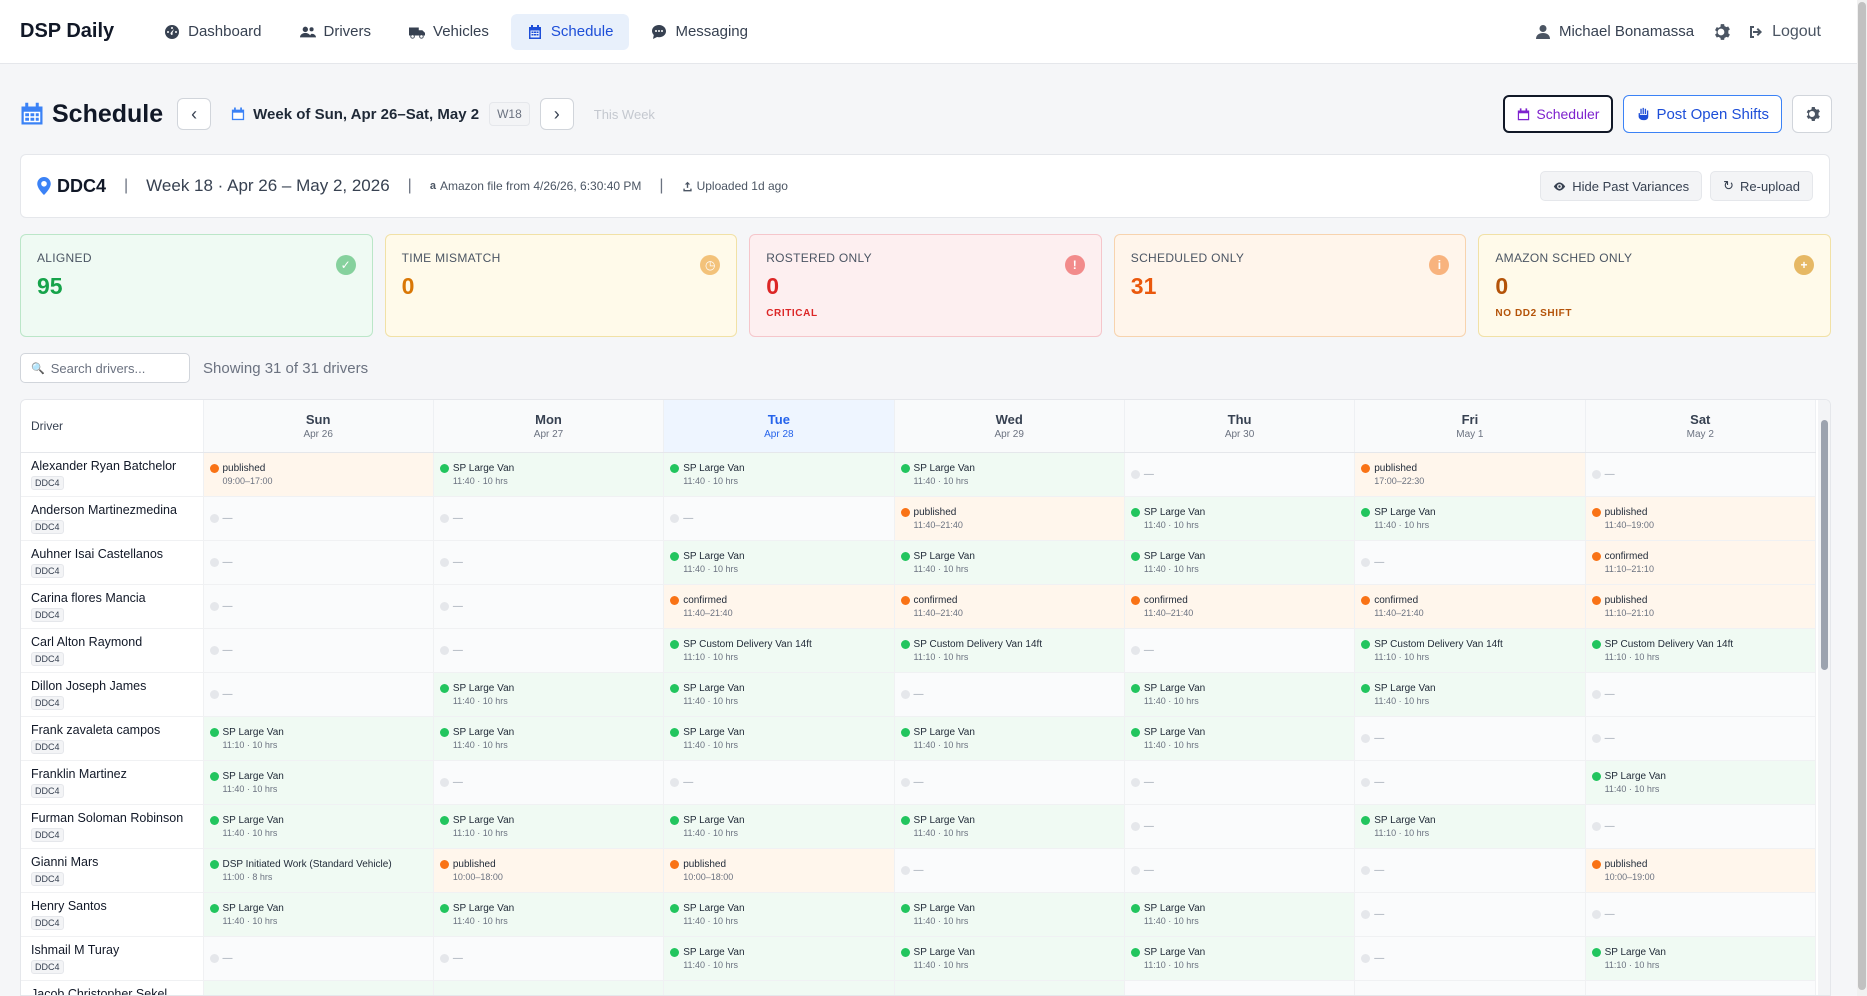  What do you see at coordinates (75, 949) in the screenshot?
I see `driver-name: Ishmail M Turay` at bounding box center [75, 949].